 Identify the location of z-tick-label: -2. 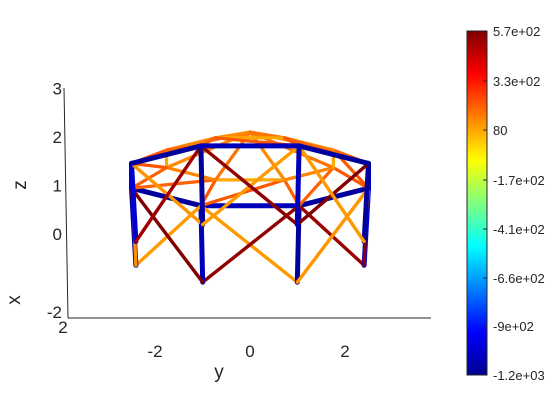
(54, 312).